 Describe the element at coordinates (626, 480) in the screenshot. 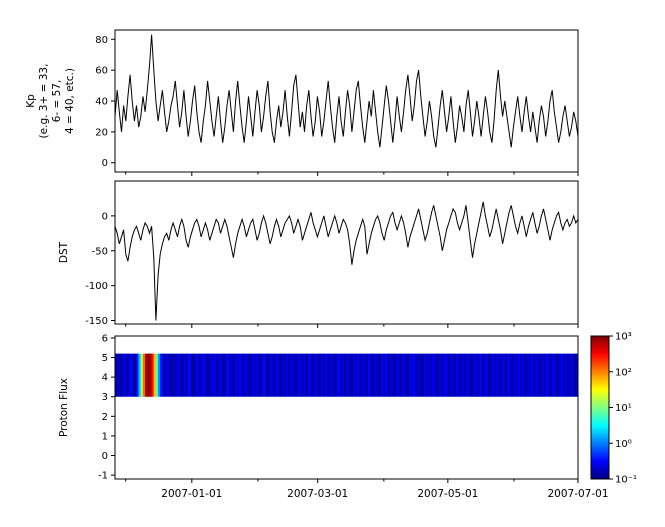

I see `colorbar-tick-label: 10⁻¹` at that location.